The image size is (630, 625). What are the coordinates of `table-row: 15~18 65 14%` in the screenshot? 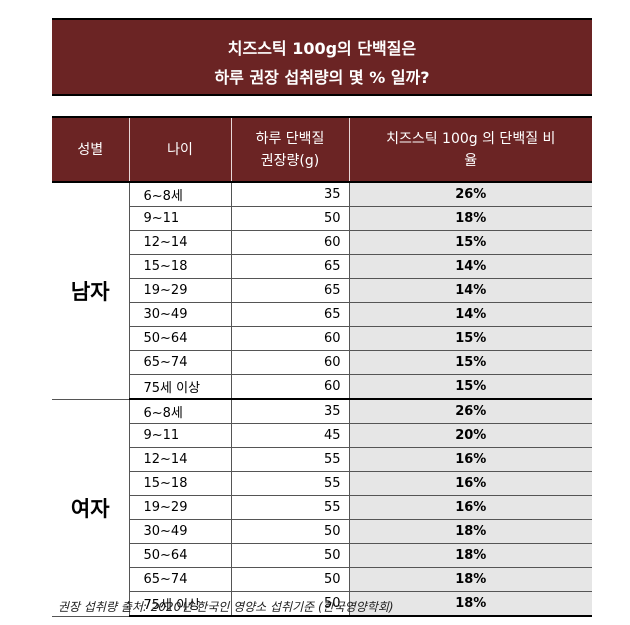 It's located at (322, 266).